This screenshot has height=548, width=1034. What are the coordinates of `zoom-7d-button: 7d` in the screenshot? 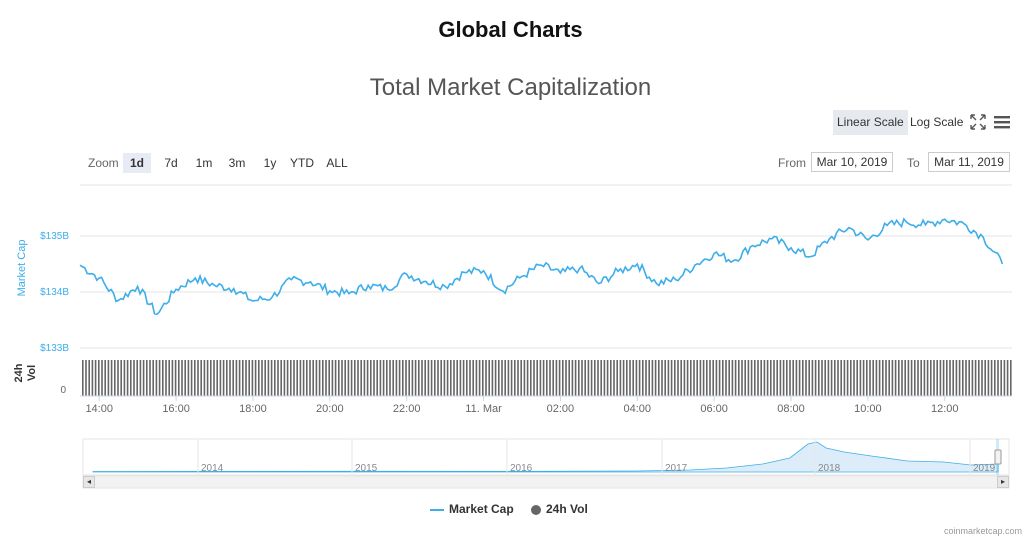 It's located at (171, 163).